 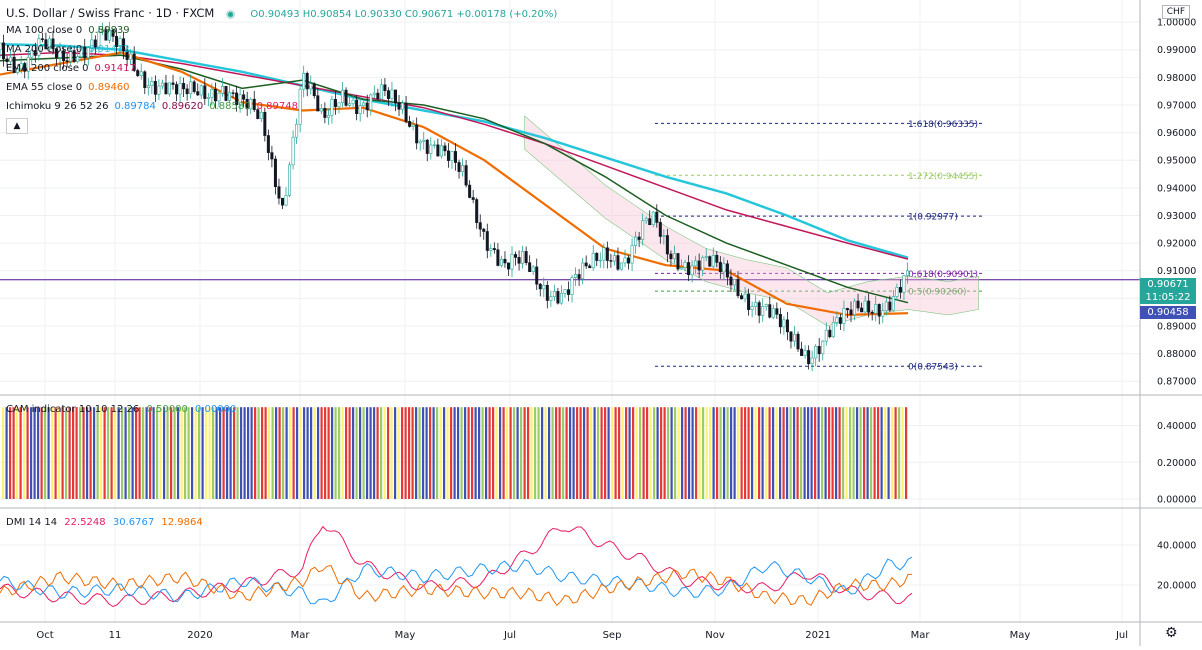 I want to click on legend-value: 0.89784, so click(x=135, y=106).